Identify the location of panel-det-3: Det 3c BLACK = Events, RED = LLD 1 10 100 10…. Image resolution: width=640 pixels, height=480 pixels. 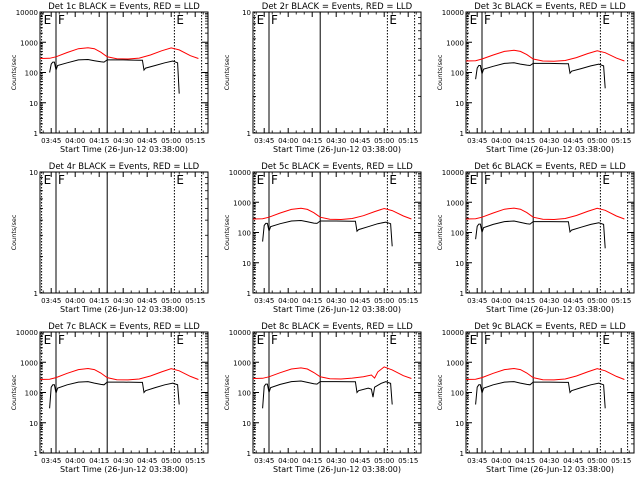
(535, 78).